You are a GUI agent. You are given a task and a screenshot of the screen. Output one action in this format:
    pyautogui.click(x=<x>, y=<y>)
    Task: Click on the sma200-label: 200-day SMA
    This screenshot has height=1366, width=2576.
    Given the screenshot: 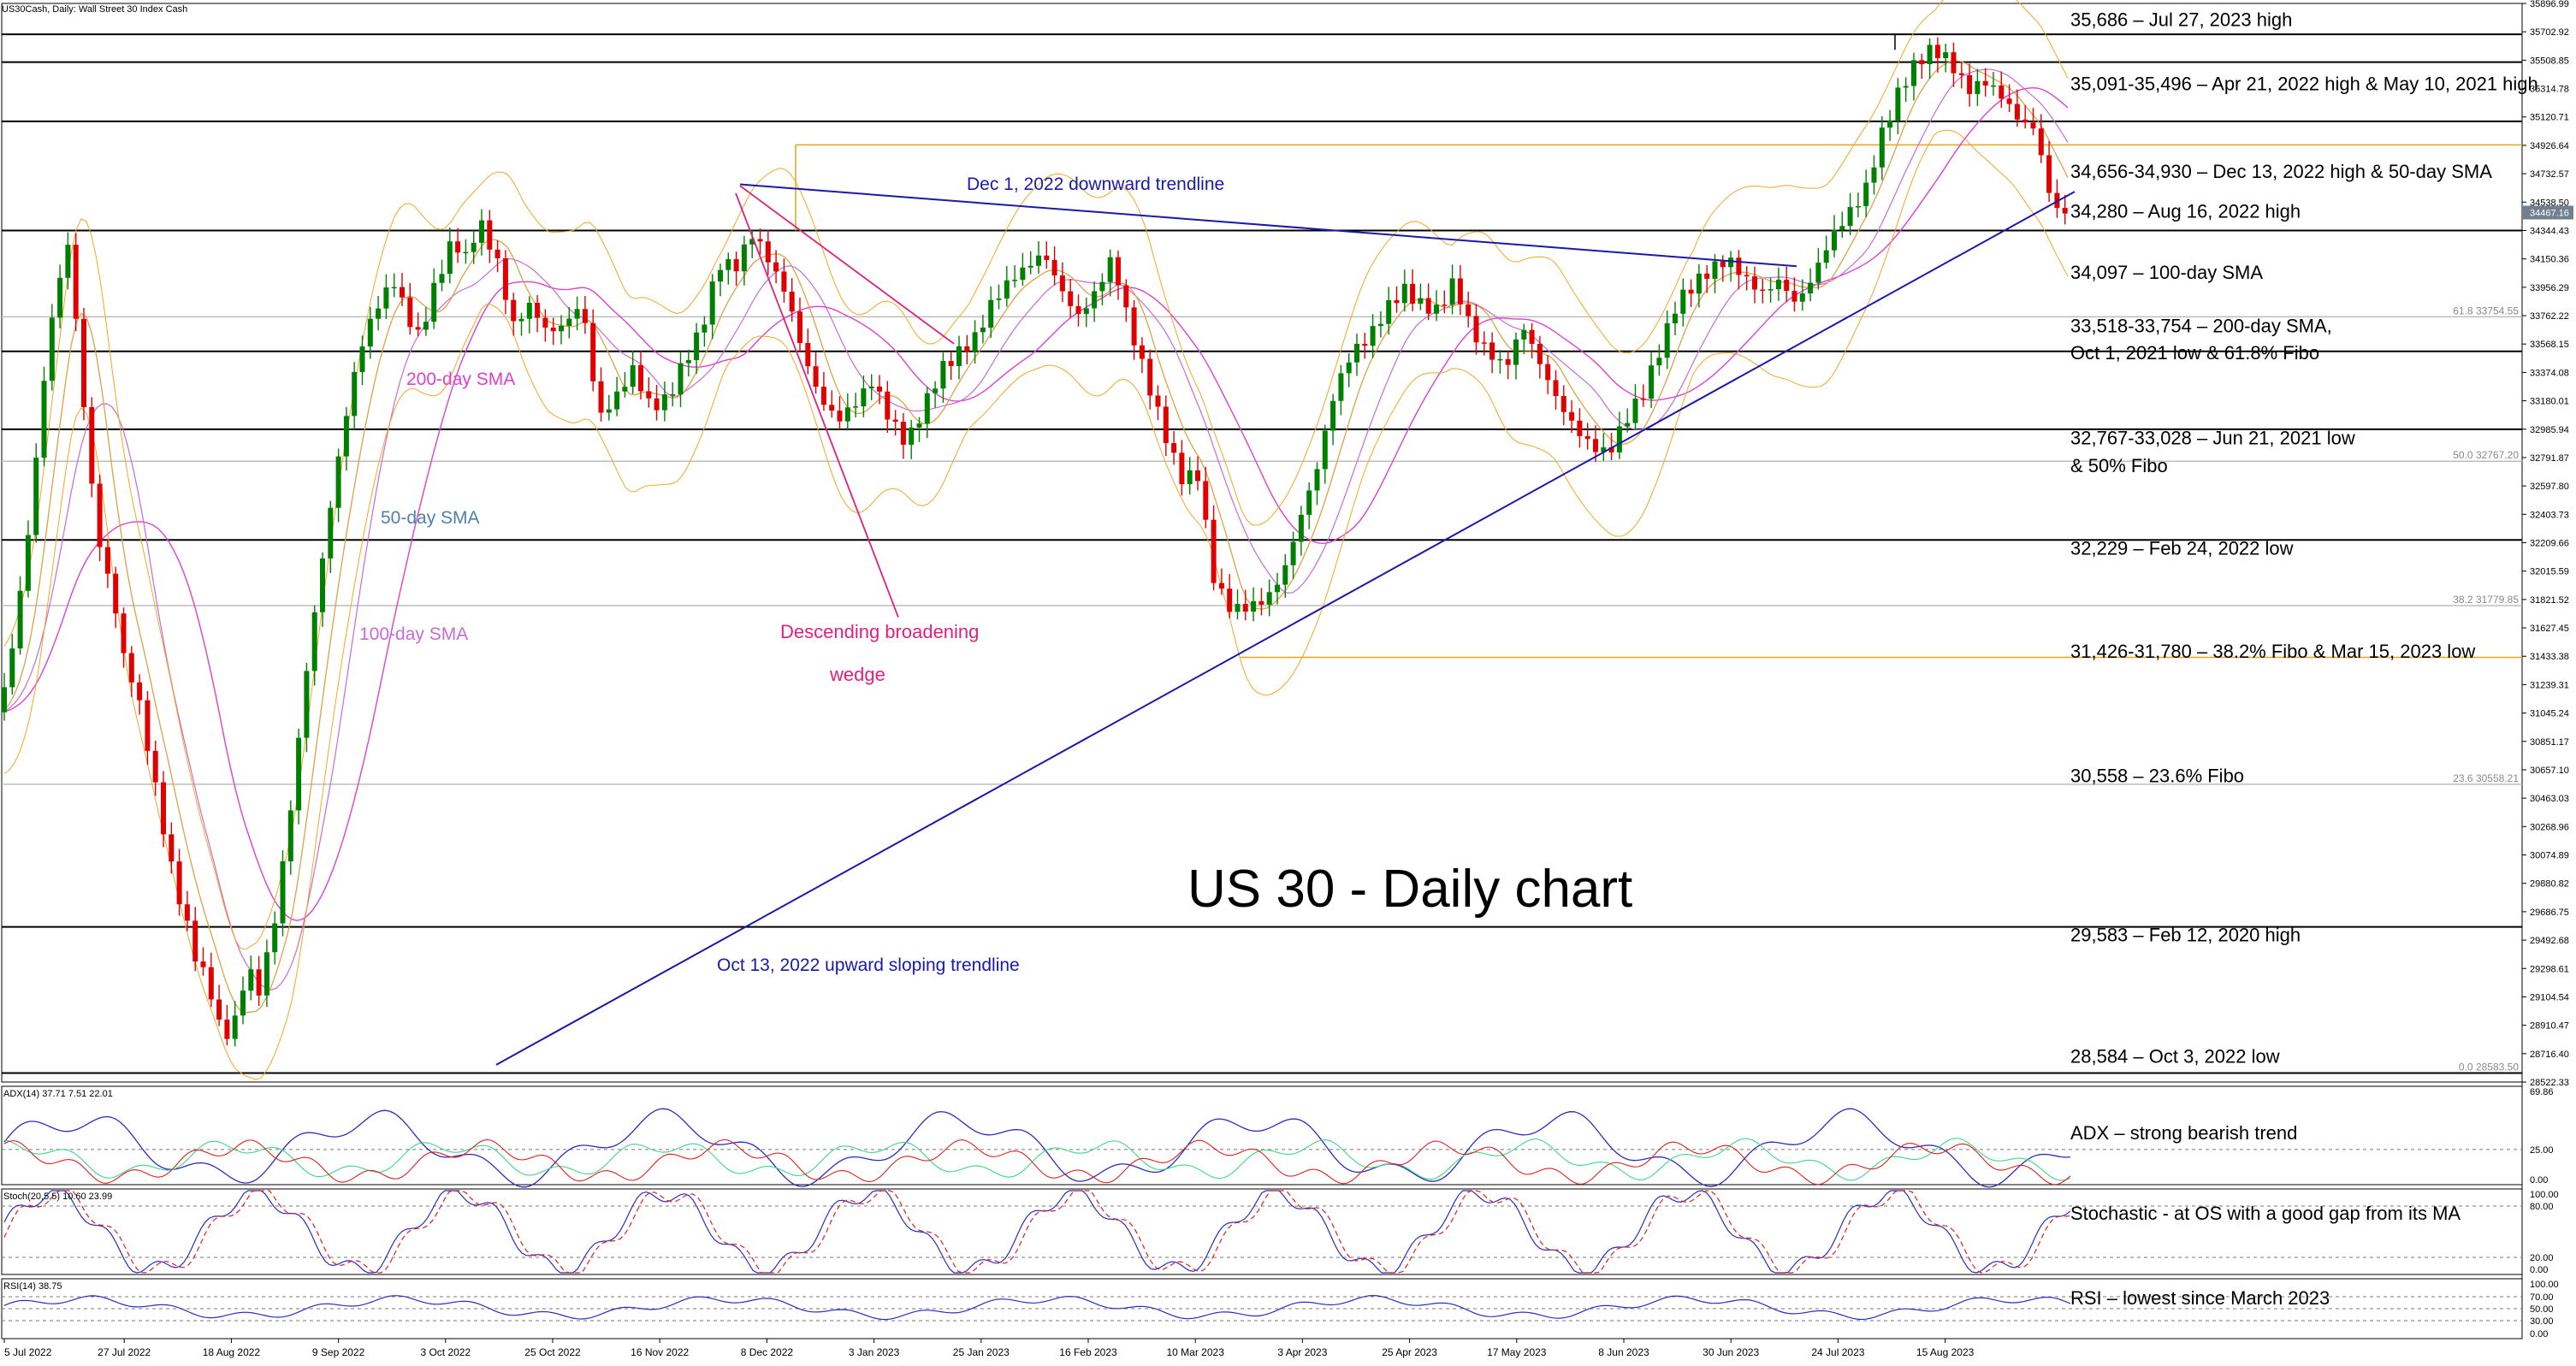 What is the action you would take?
    pyautogui.click(x=461, y=379)
    